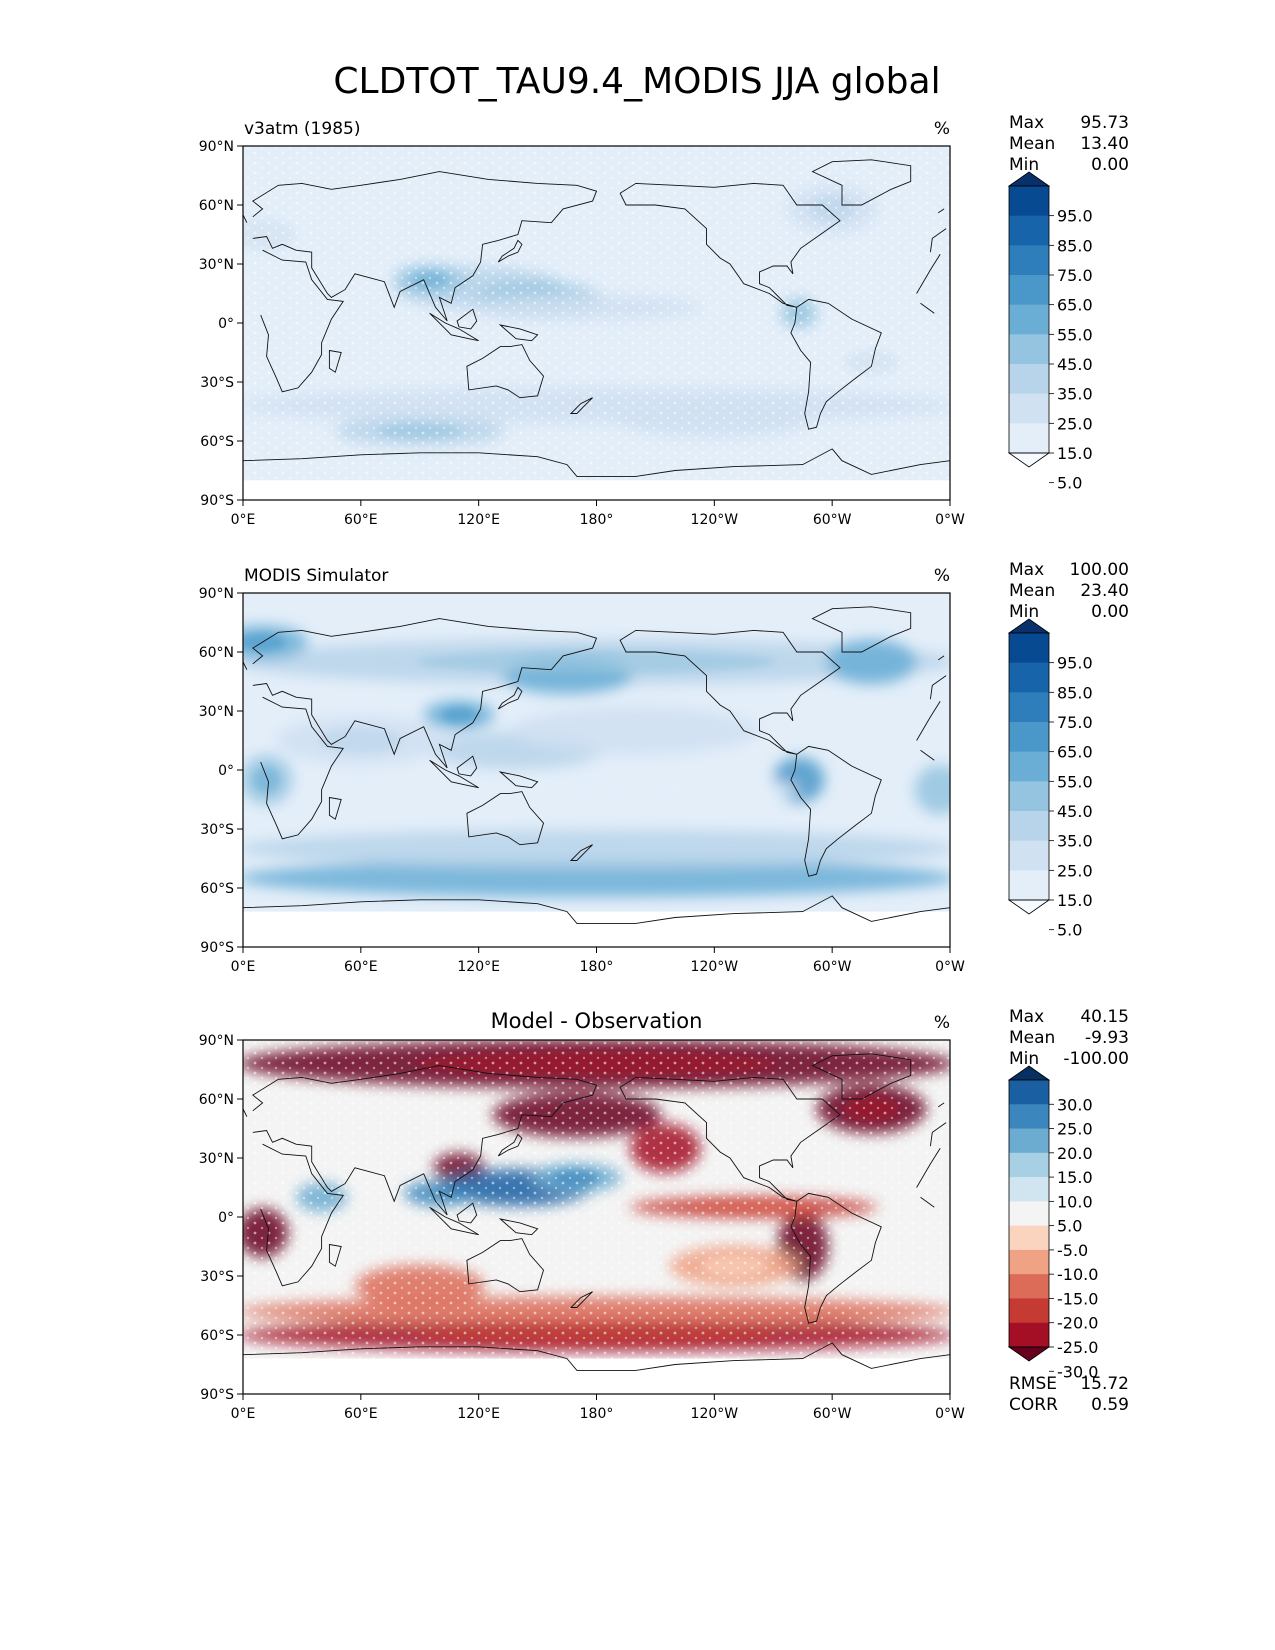  I want to click on stat-value: -9.93, so click(1107, 1038).